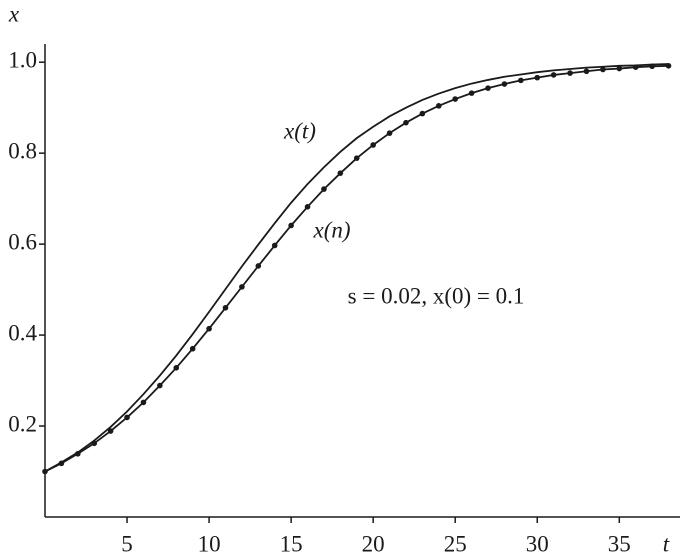 The width and height of the screenshot is (685, 559). I want to click on curve-label: x(t), so click(299, 130).